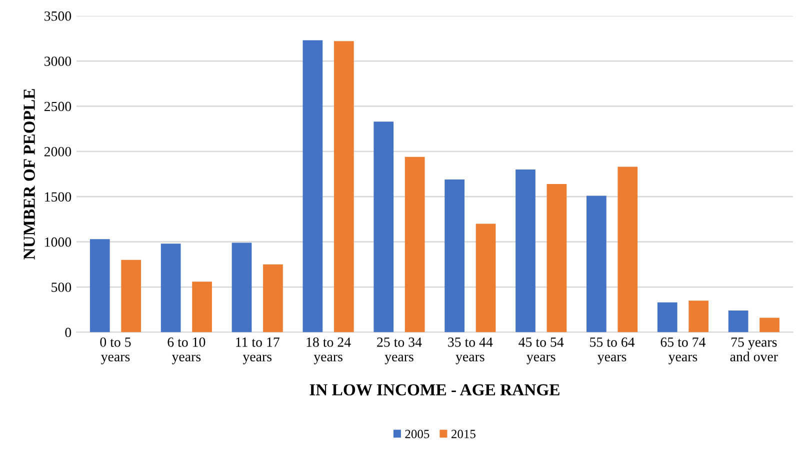  What do you see at coordinates (58, 16) in the screenshot?
I see `y-tick-label: 3500` at bounding box center [58, 16].